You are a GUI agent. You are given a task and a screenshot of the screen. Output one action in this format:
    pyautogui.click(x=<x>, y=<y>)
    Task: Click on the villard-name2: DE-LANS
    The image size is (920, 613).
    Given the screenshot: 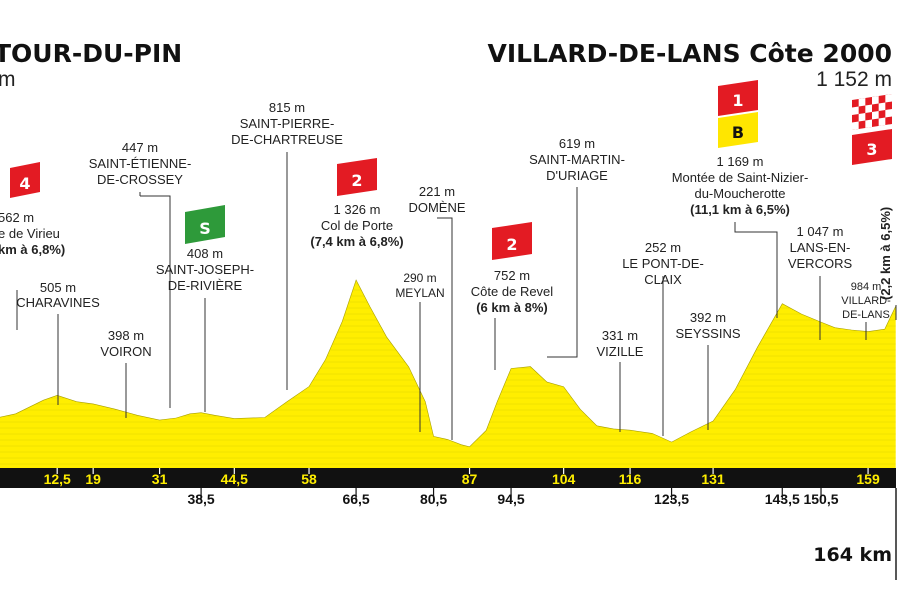 What is the action you would take?
    pyautogui.click(x=866, y=315)
    